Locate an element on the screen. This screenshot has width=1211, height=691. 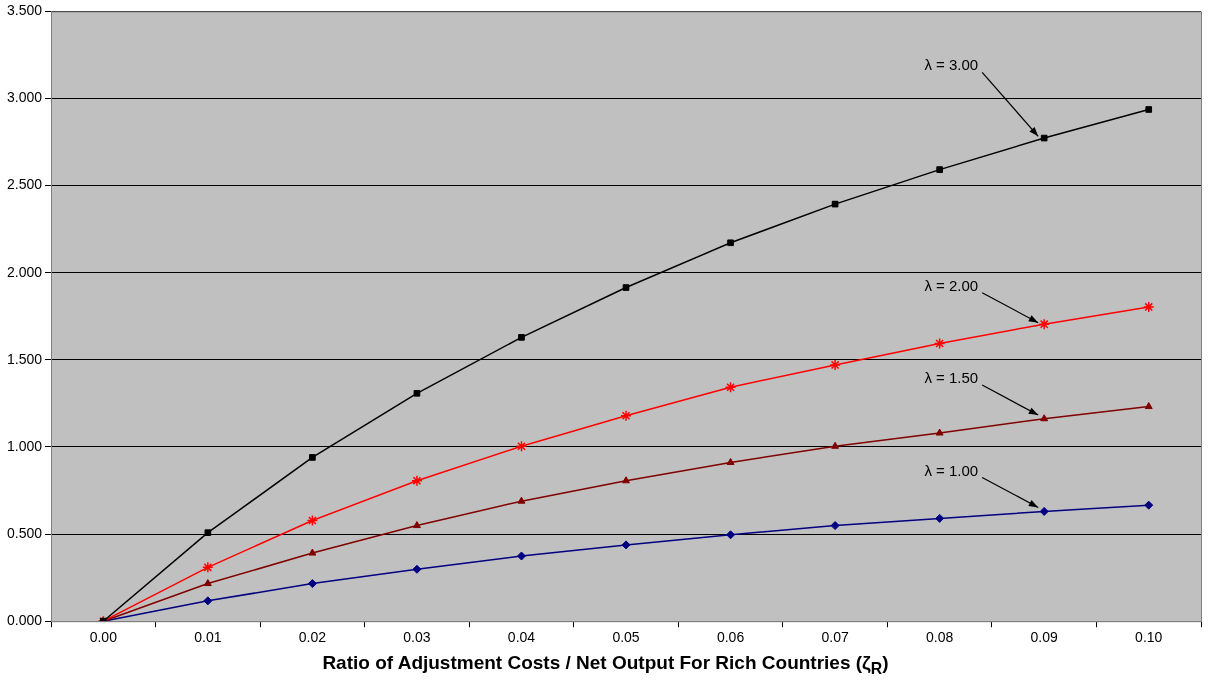
y-tick-label: 0.500 is located at coordinates (24, 532).